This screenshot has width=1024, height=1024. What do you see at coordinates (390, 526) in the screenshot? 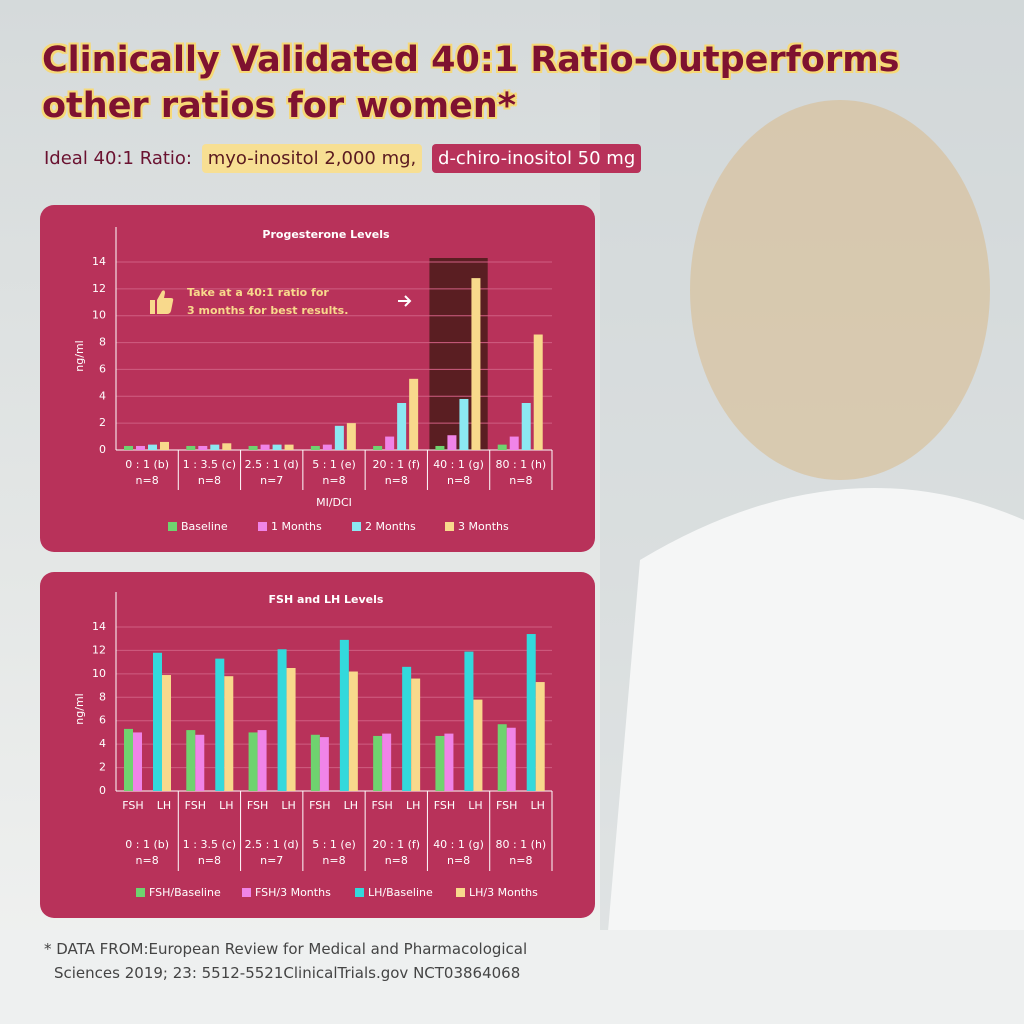
I see `legend-label: 2 Months` at bounding box center [390, 526].